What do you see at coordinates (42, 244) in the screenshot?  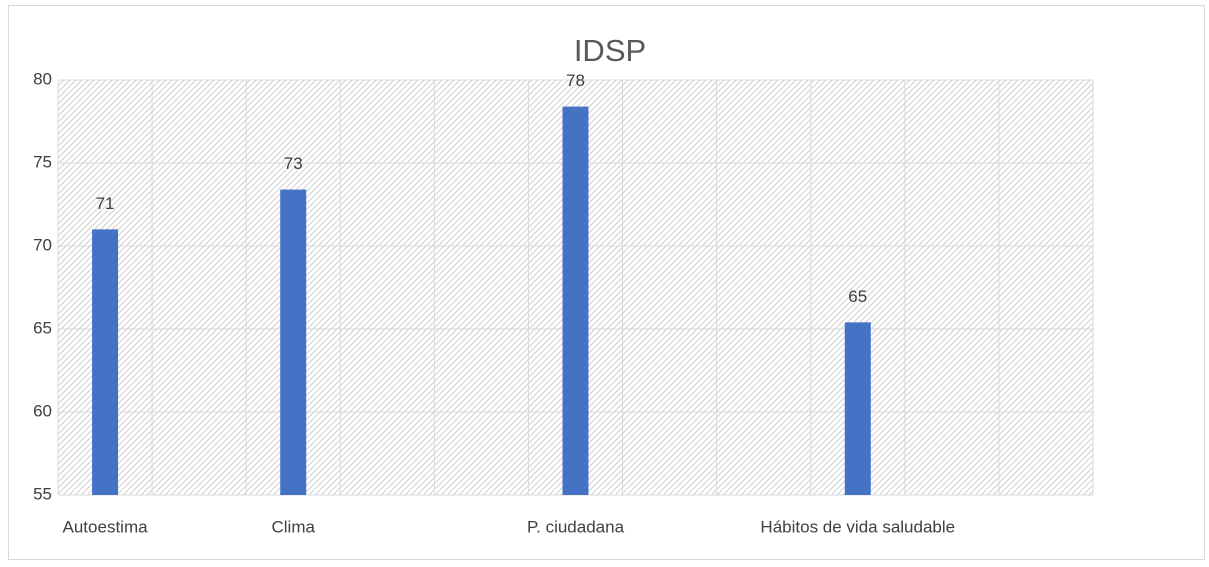 I see `y-tick-label: 70` at bounding box center [42, 244].